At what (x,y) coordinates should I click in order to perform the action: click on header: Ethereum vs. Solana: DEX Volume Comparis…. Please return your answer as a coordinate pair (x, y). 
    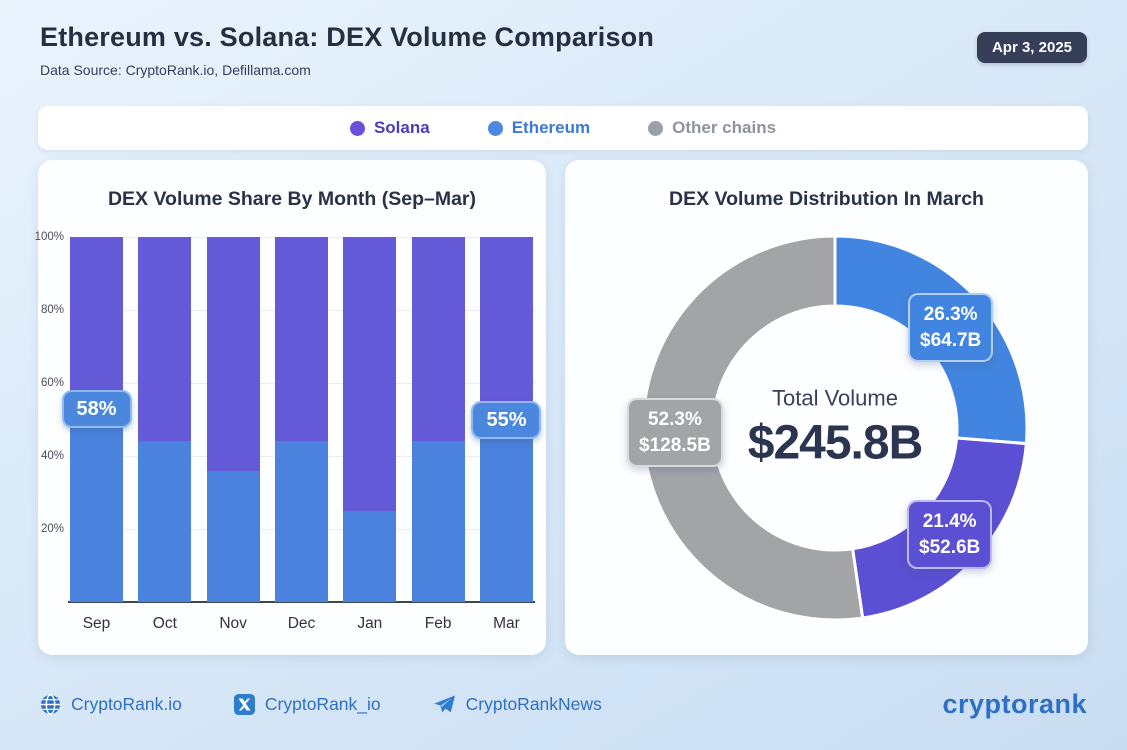
    Looking at the image, I should click on (563, 50).